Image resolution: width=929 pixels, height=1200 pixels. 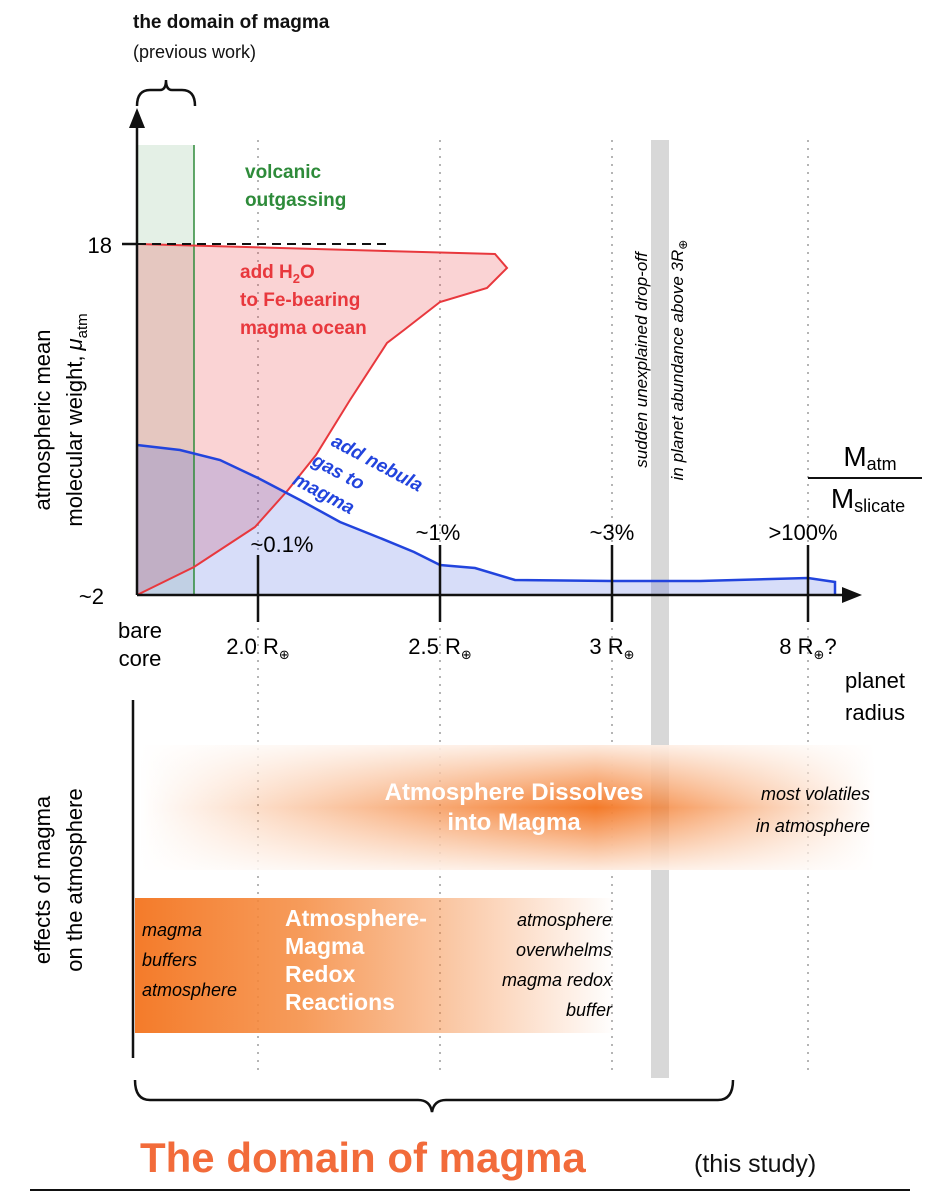 What do you see at coordinates (869, 457) in the screenshot?
I see `mass-ratio-numerator: Matm` at bounding box center [869, 457].